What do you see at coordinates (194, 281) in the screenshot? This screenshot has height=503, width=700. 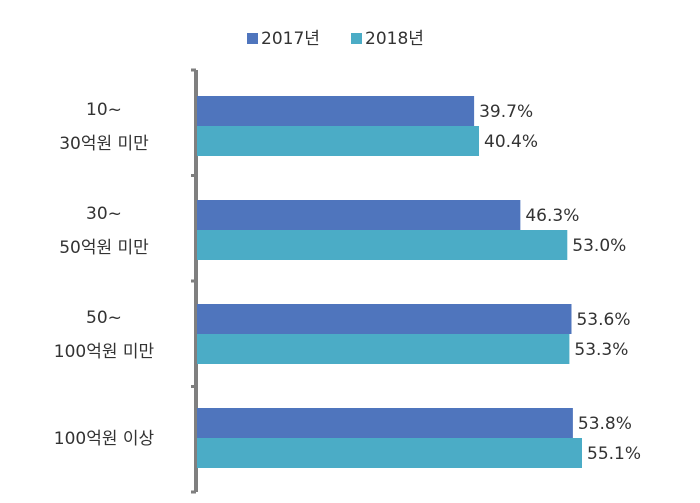 I see `category-axis` at bounding box center [194, 281].